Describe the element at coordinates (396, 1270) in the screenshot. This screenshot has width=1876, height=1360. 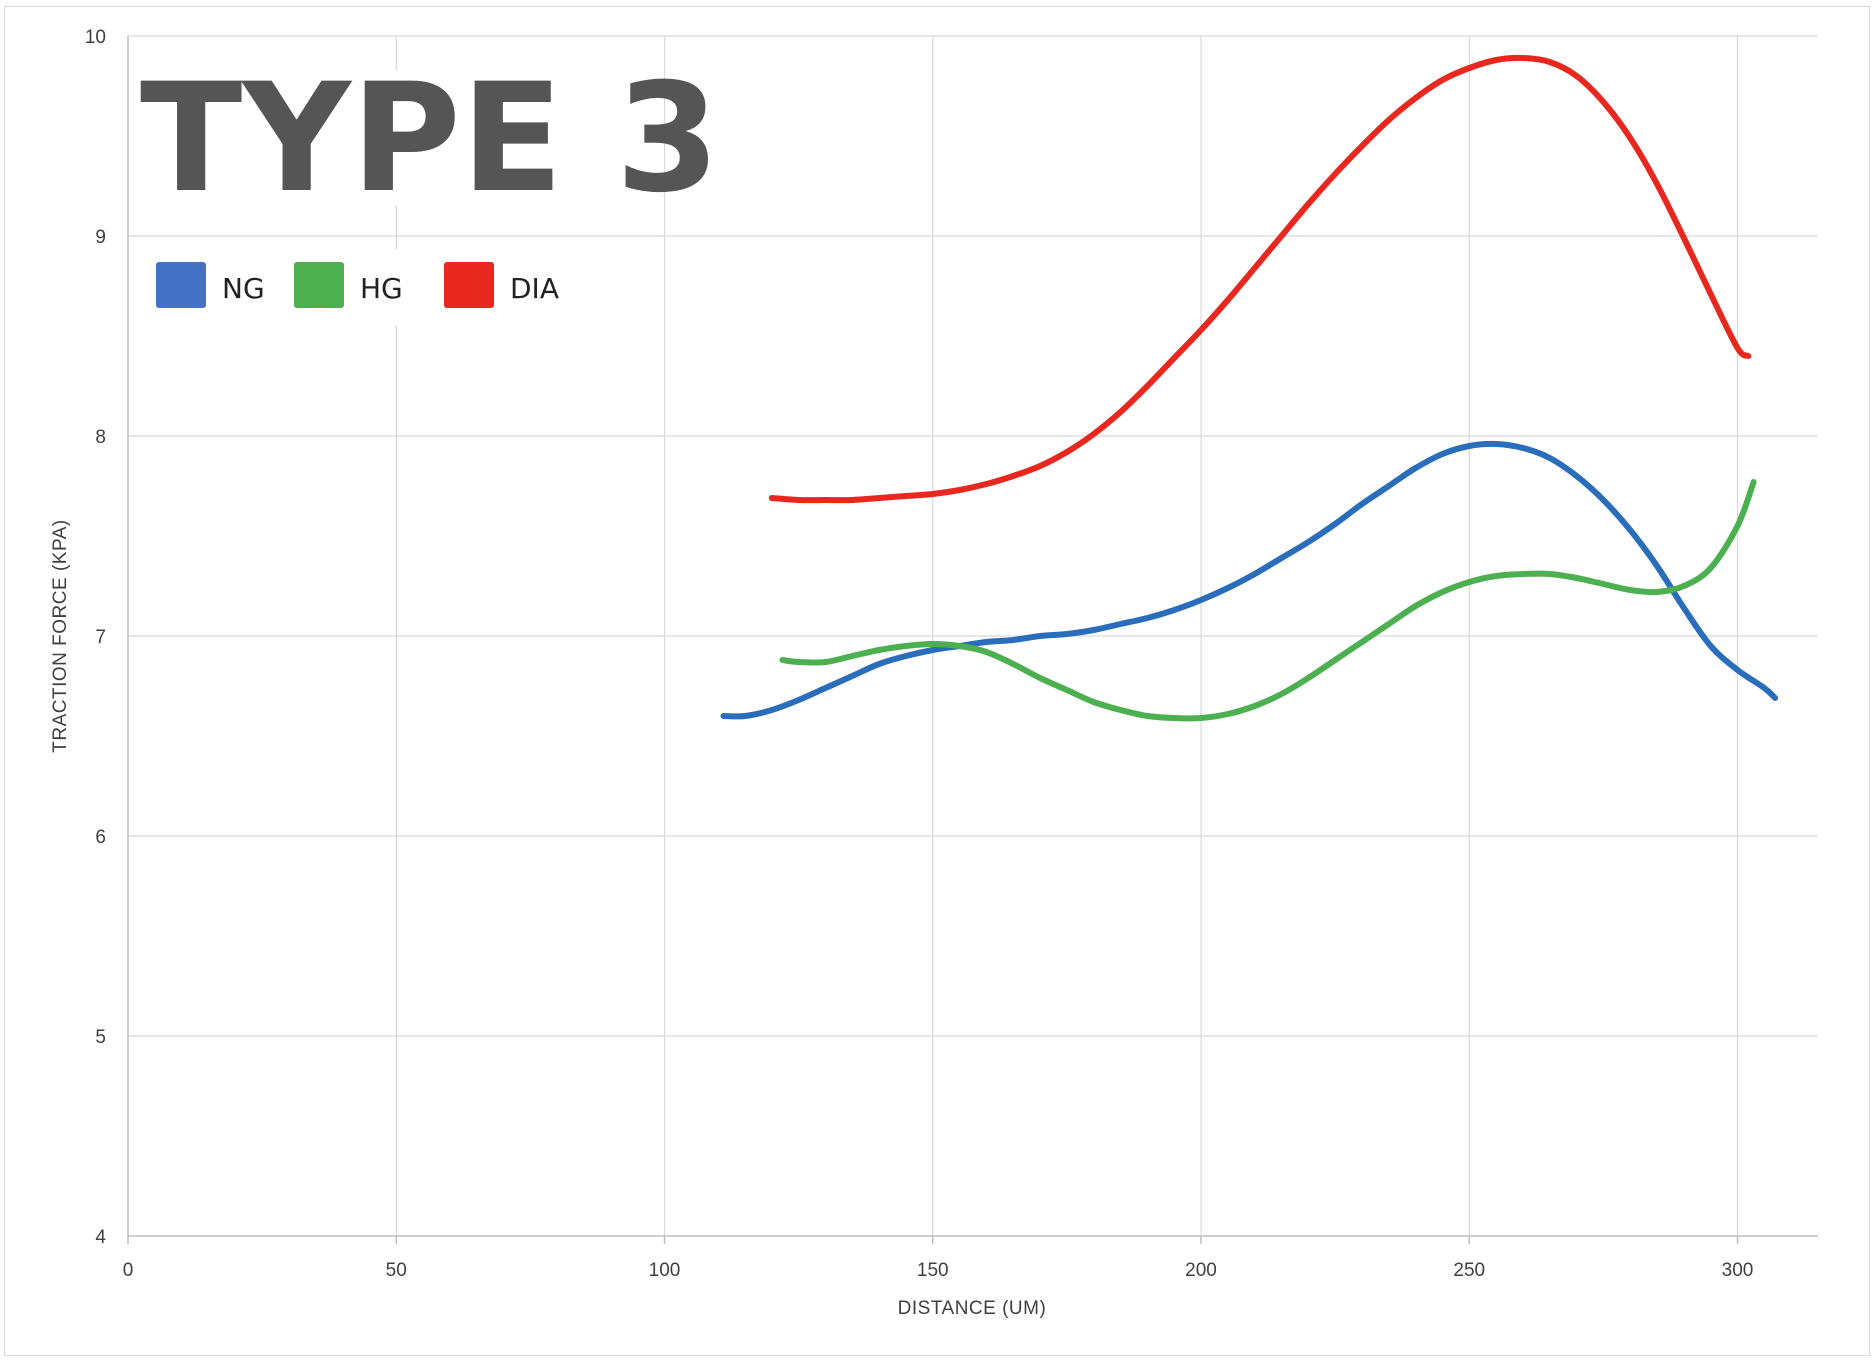
I see `x-tick-label: 50` at that location.